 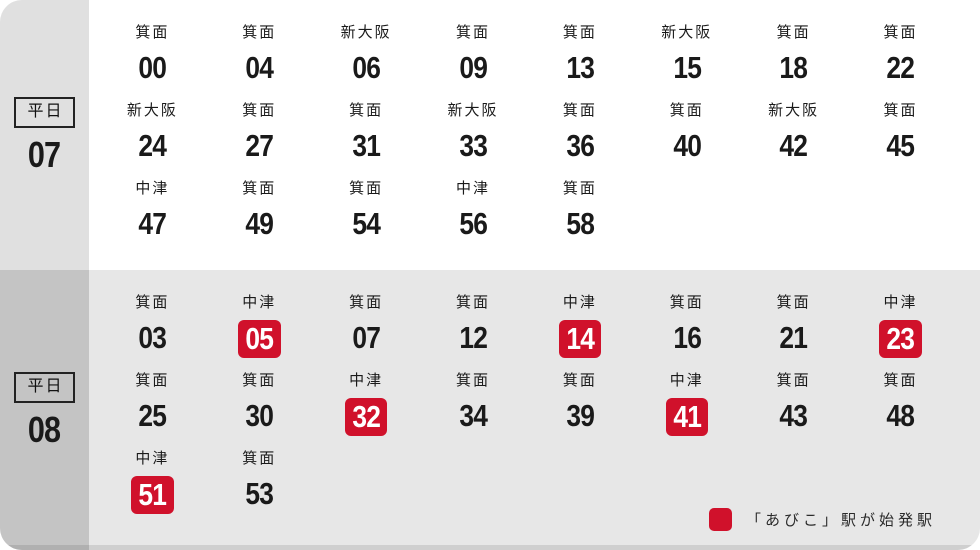 I want to click on timetable-cell: 中津 47, so click(x=152, y=219).